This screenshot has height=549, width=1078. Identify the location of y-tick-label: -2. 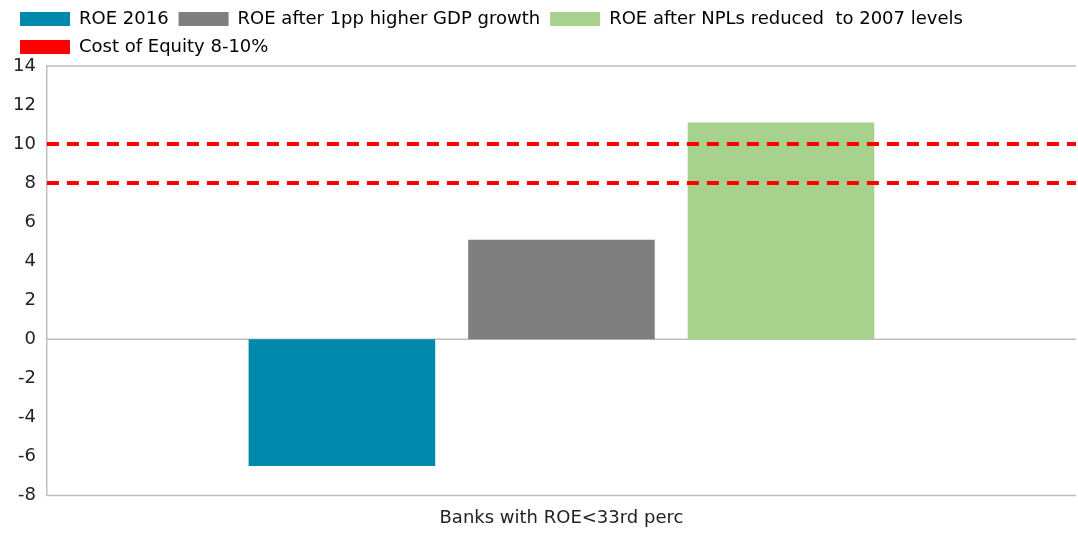
(26, 376).